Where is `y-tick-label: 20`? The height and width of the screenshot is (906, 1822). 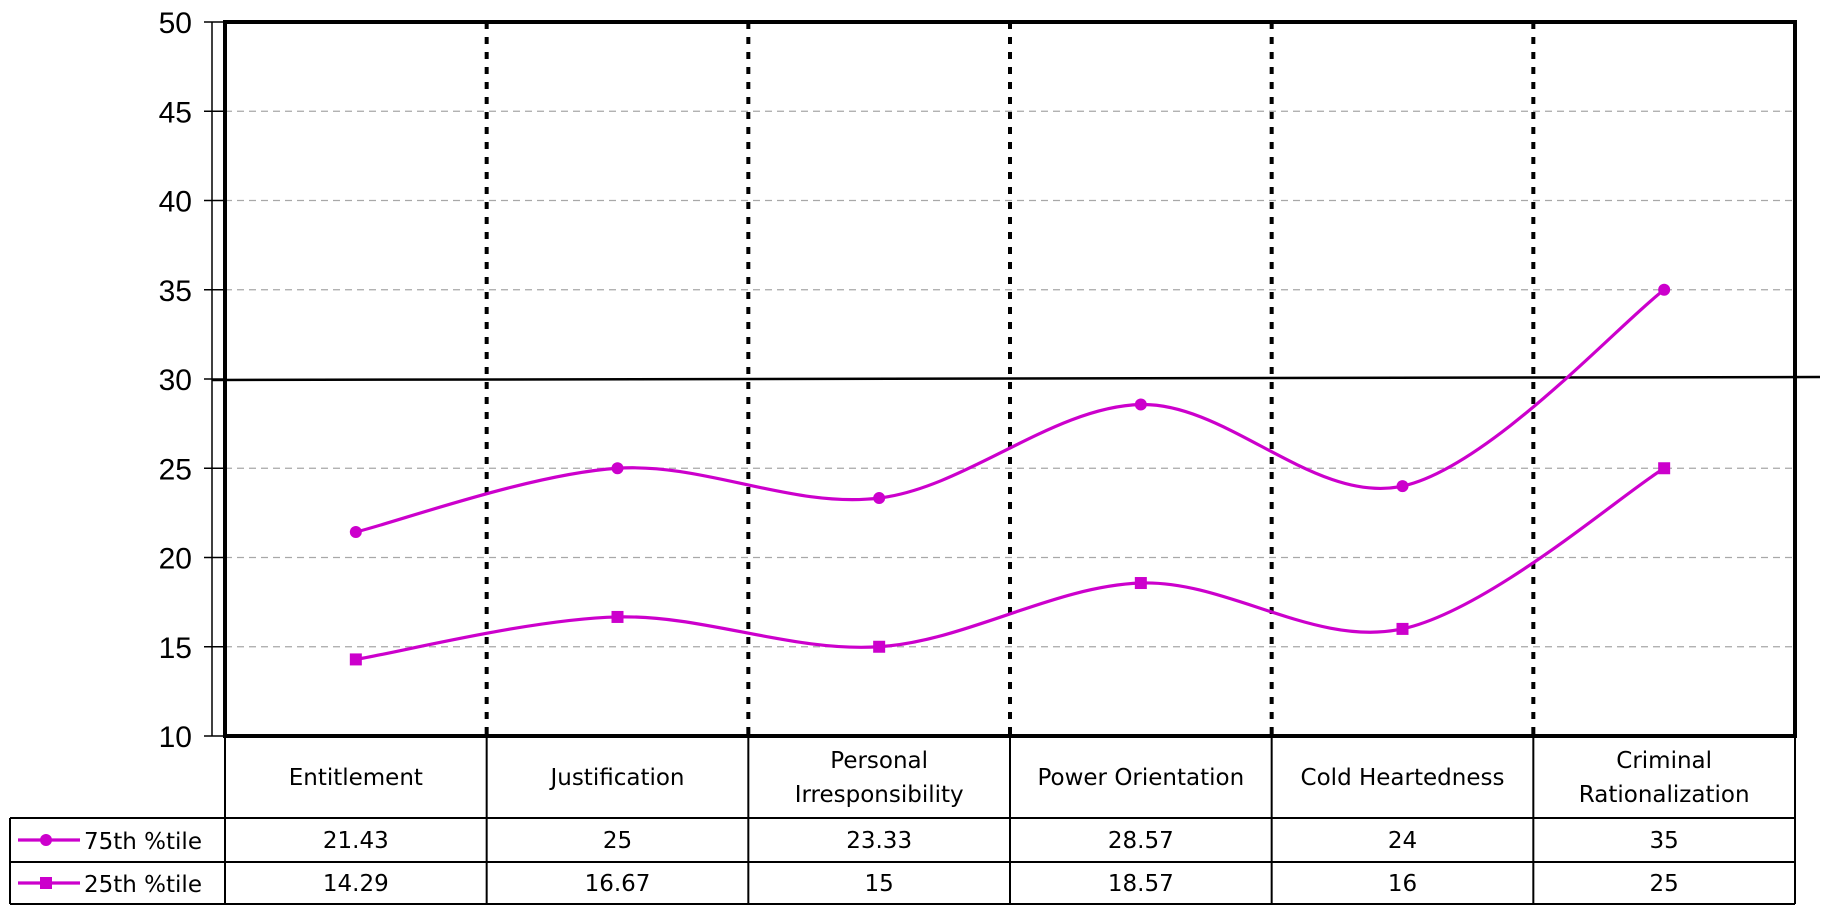 y-tick-label: 20 is located at coordinates (175, 559).